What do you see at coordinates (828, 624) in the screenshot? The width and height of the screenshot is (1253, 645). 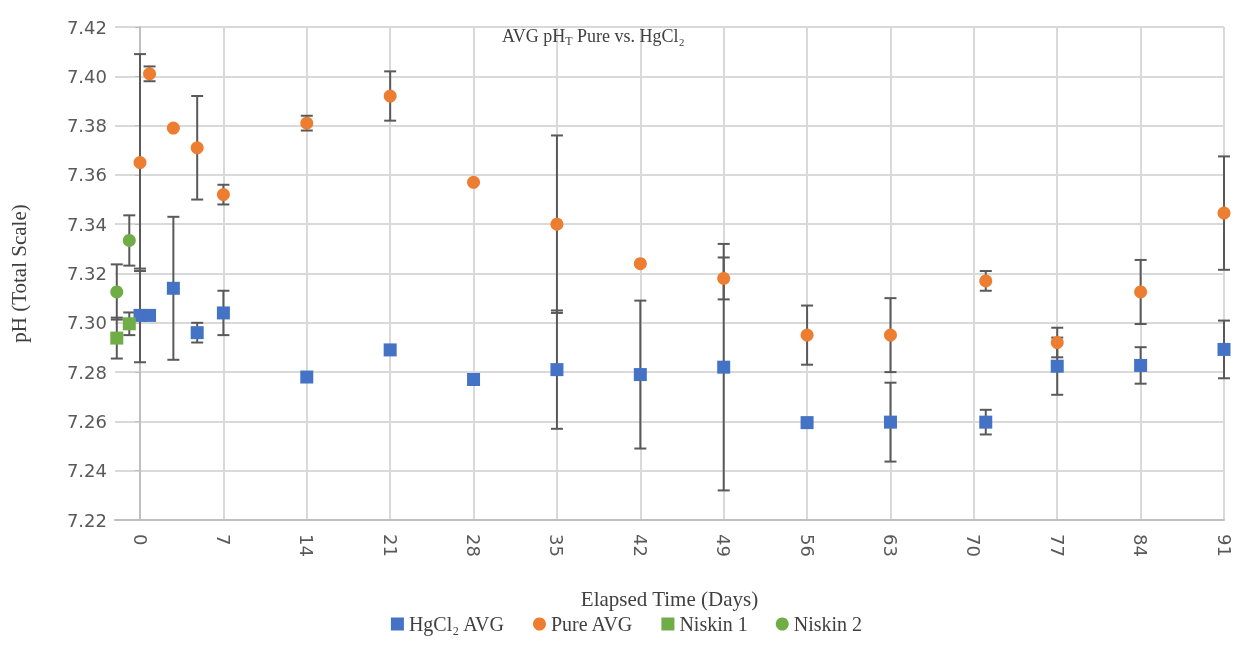 I see `legend-label: Niskin 2` at bounding box center [828, 624].